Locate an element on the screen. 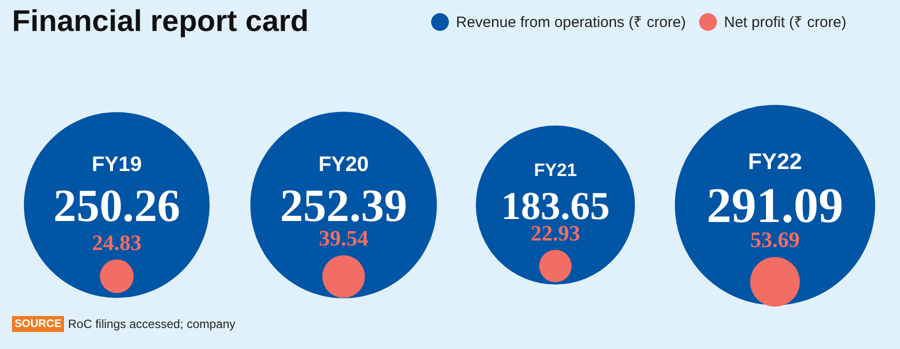 This screenshot has width=900, height=349. text: Financial report card is located at coordinates (160, 21).